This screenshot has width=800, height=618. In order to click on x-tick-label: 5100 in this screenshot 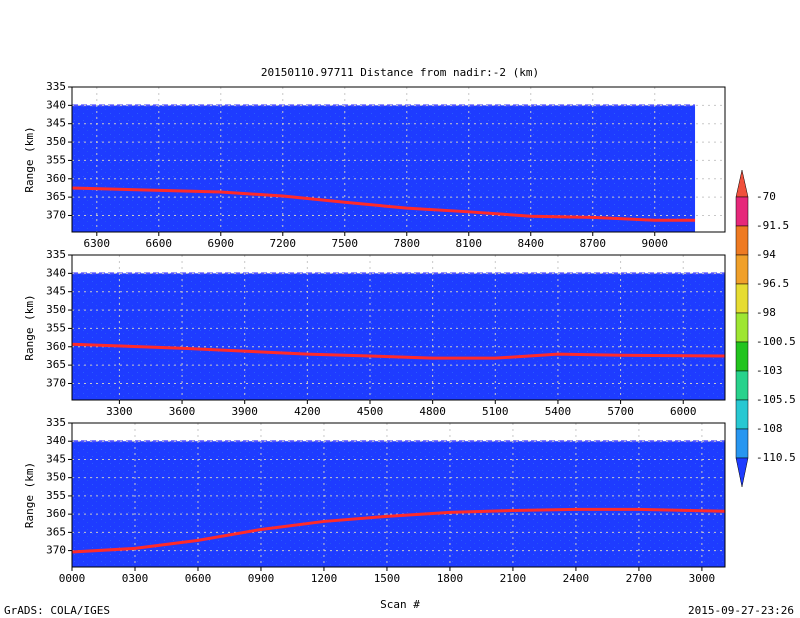, I will do `click(495, 411)`.